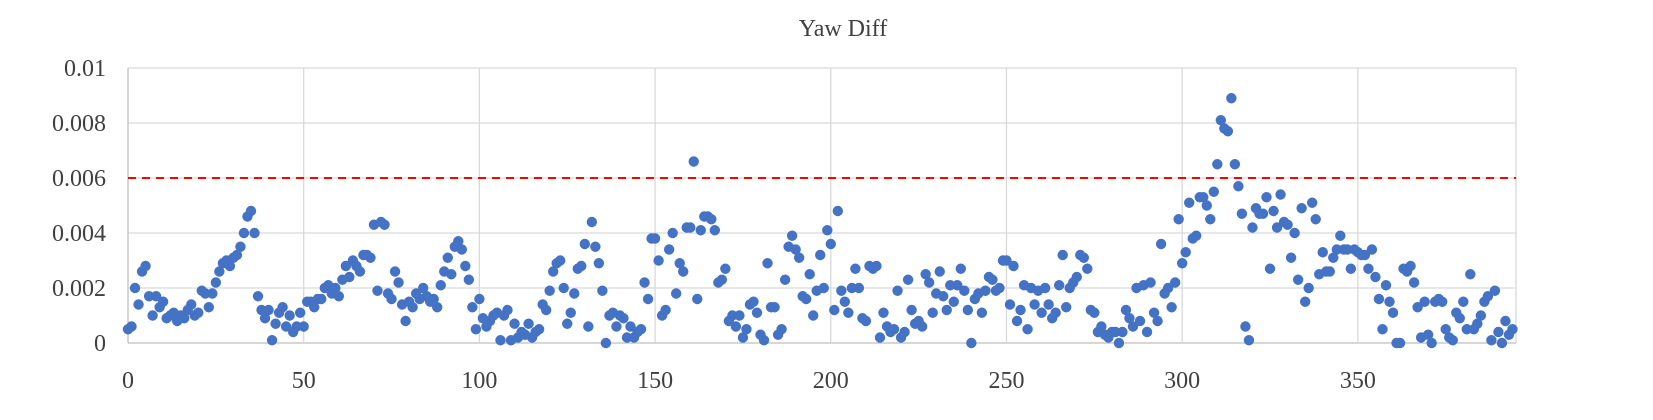  I want to click on y-tick-label: 0.008, so click(79, 124).